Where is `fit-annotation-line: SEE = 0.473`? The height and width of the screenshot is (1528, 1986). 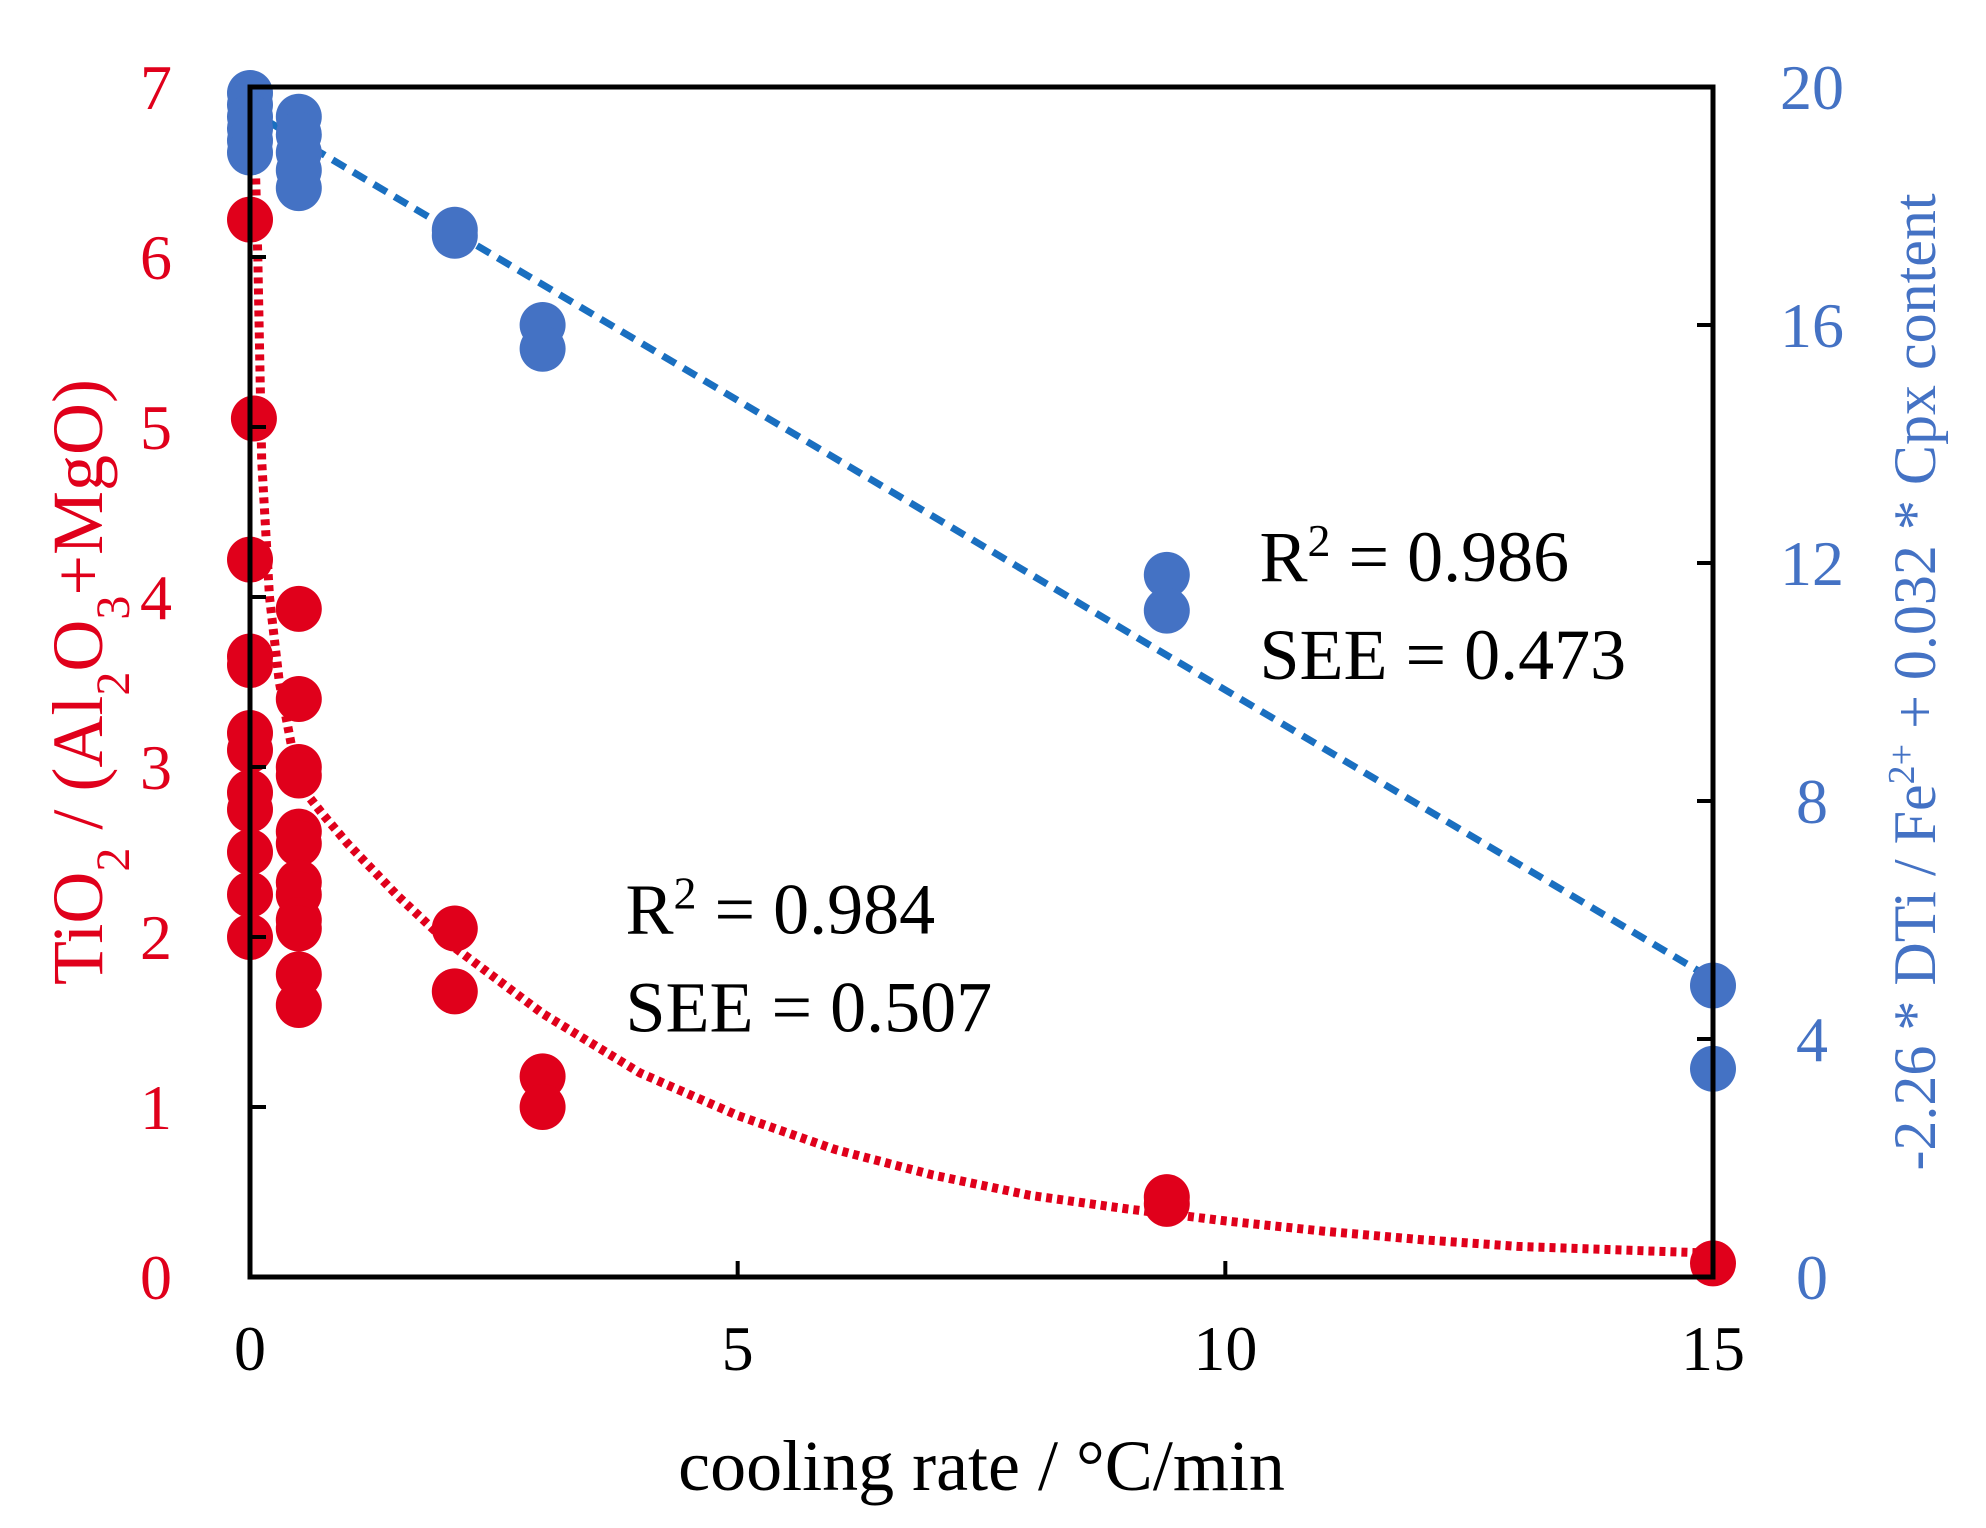 fit-annotation-line: SEE = 0.473 is located at coordinates (1442, 655).